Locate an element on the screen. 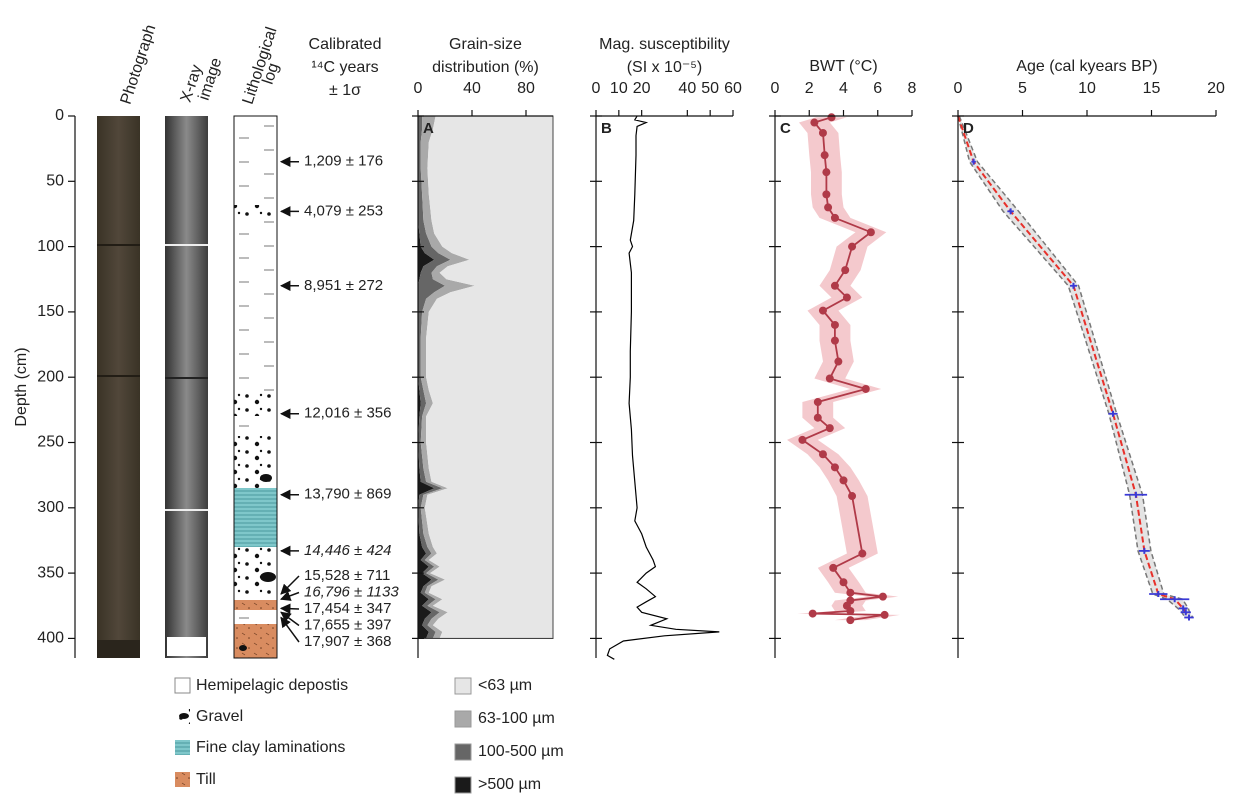 This screenshot has height=798, width=1236. litho-gravel is located at coordinates (255, 404).